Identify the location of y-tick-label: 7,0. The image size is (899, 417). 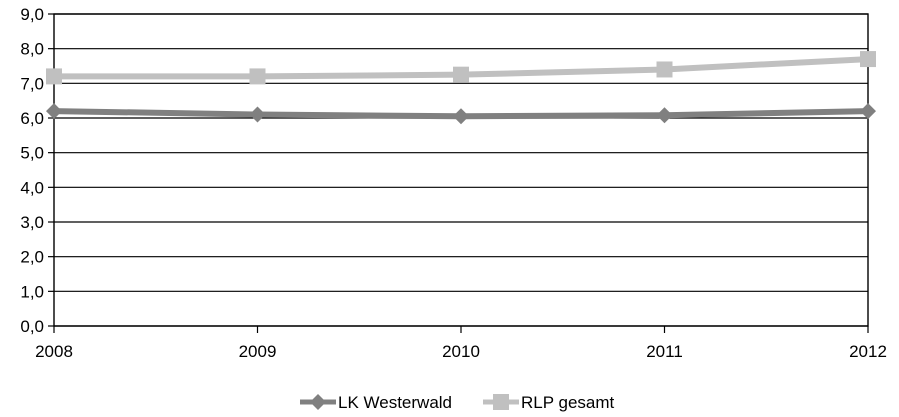
(32, 83).